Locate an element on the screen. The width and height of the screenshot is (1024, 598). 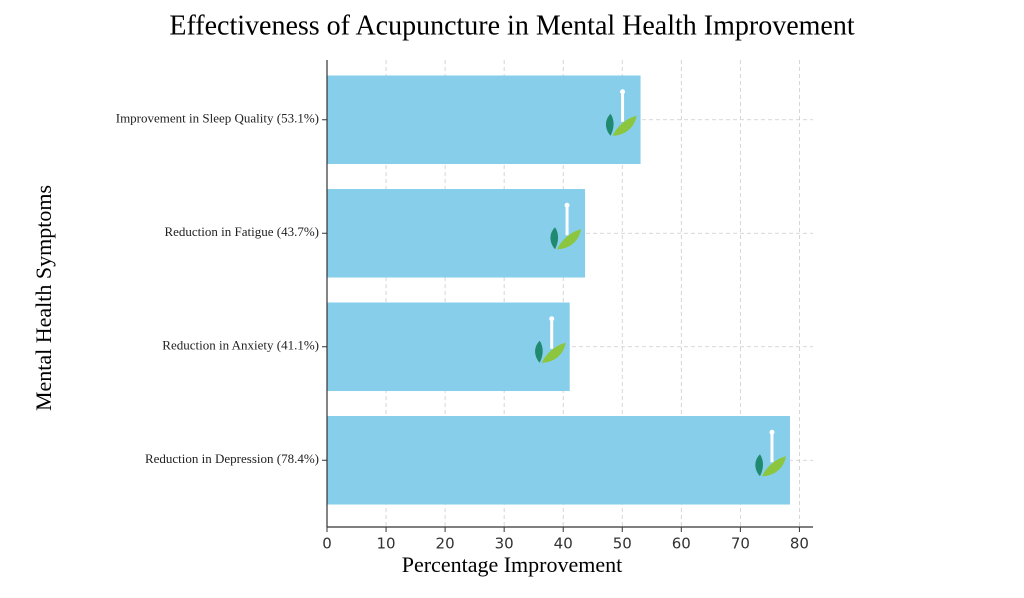
x-tick-label: 10 is located at coordinates (386, 544).